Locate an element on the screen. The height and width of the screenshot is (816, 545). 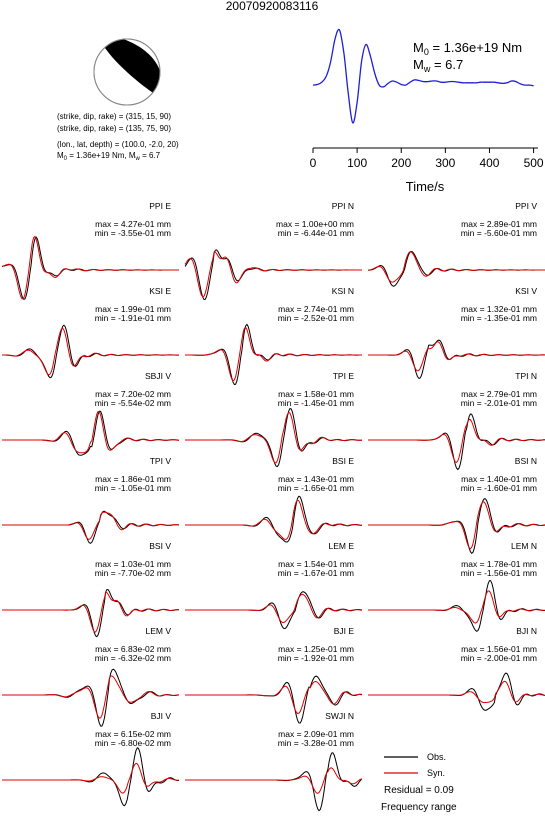
max-amplitude: max = 1.58e-01 mm is located at coordinates (316, 394).